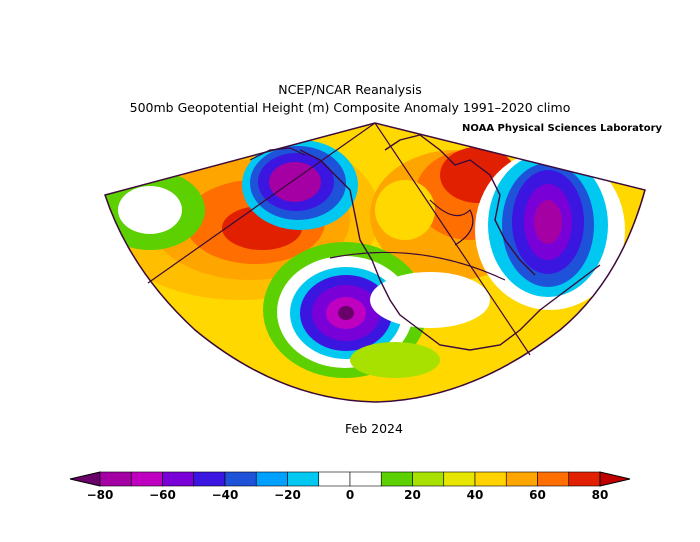  What do you see at coordinates (277, 154) in the screenshot?
I see `alaska-coastline` at bounding box center [277, 154].